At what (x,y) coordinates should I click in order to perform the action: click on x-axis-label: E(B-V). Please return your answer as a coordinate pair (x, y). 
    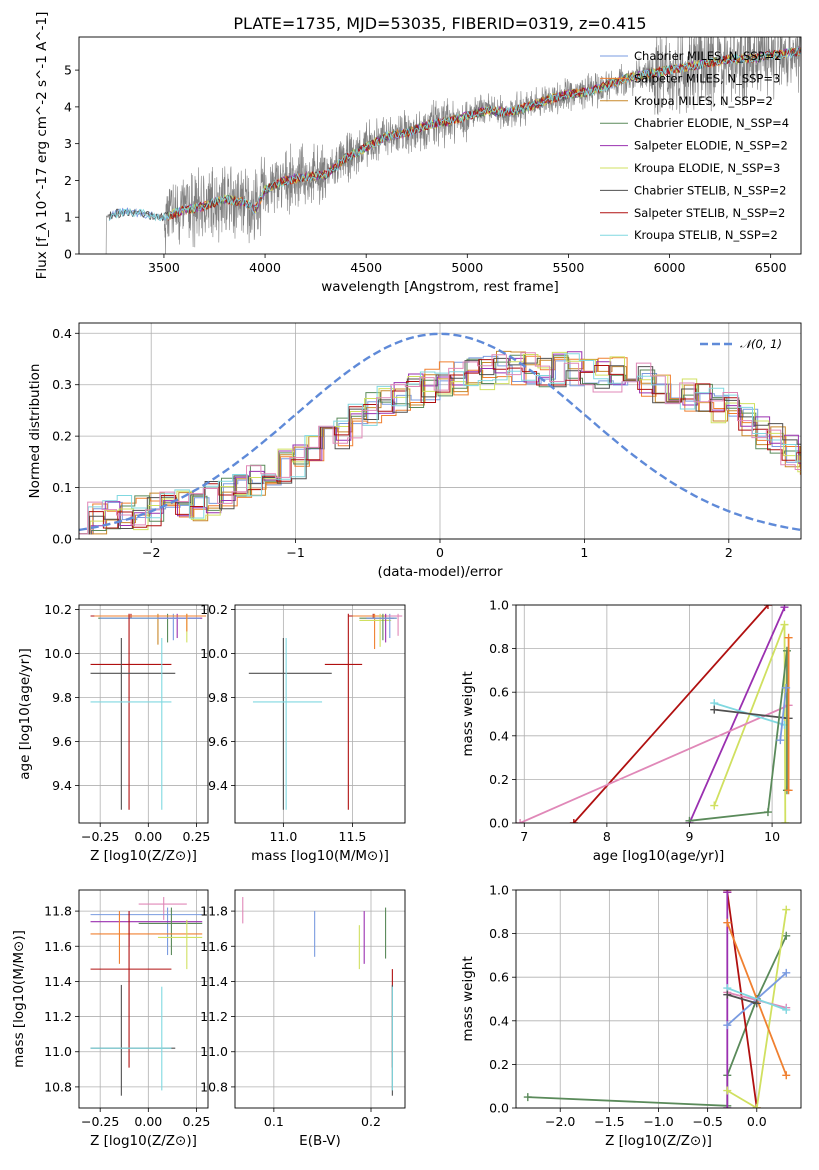
    Looking at the image, I should click on (320, 1141).